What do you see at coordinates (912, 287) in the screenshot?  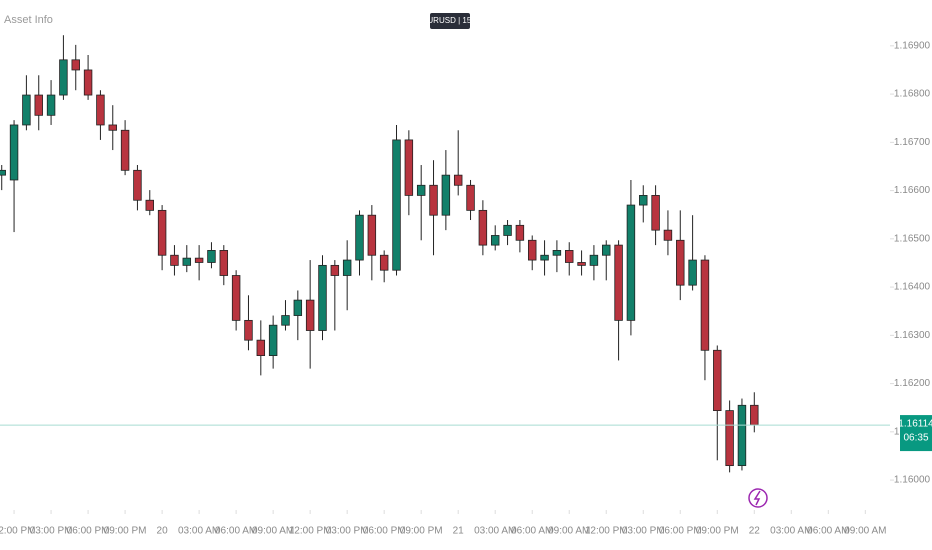 I see `y-tick-label: 1.16400` at bounding box center [912, 287].